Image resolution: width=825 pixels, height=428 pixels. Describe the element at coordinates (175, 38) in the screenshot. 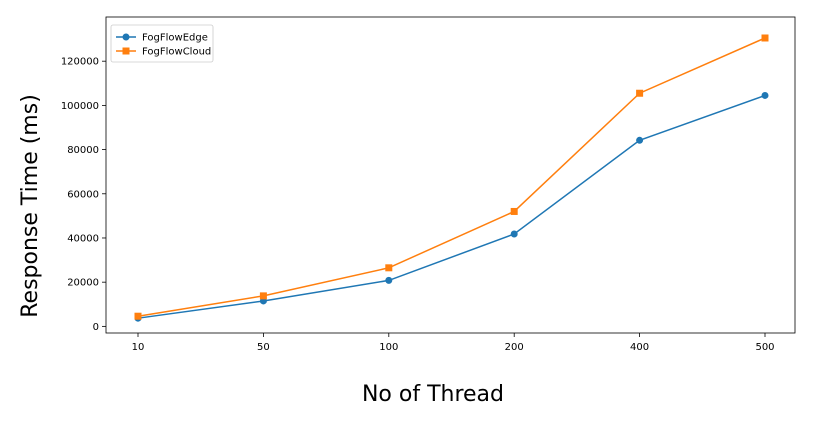

I see `legend-label-fogflowedge: FogFlowEdge` at that location.